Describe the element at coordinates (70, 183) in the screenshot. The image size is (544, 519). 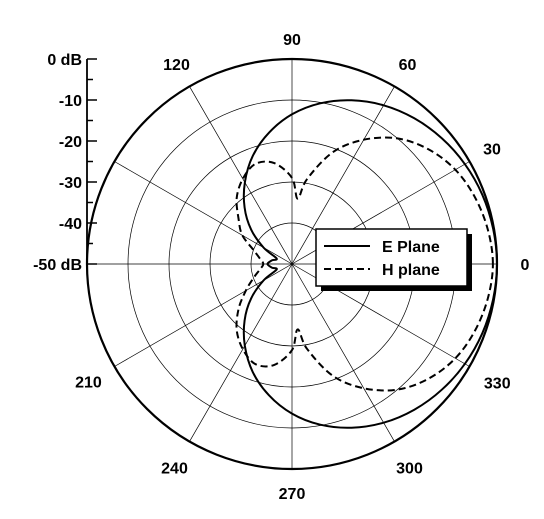
I see `radial-tick-label: -30` at that location.